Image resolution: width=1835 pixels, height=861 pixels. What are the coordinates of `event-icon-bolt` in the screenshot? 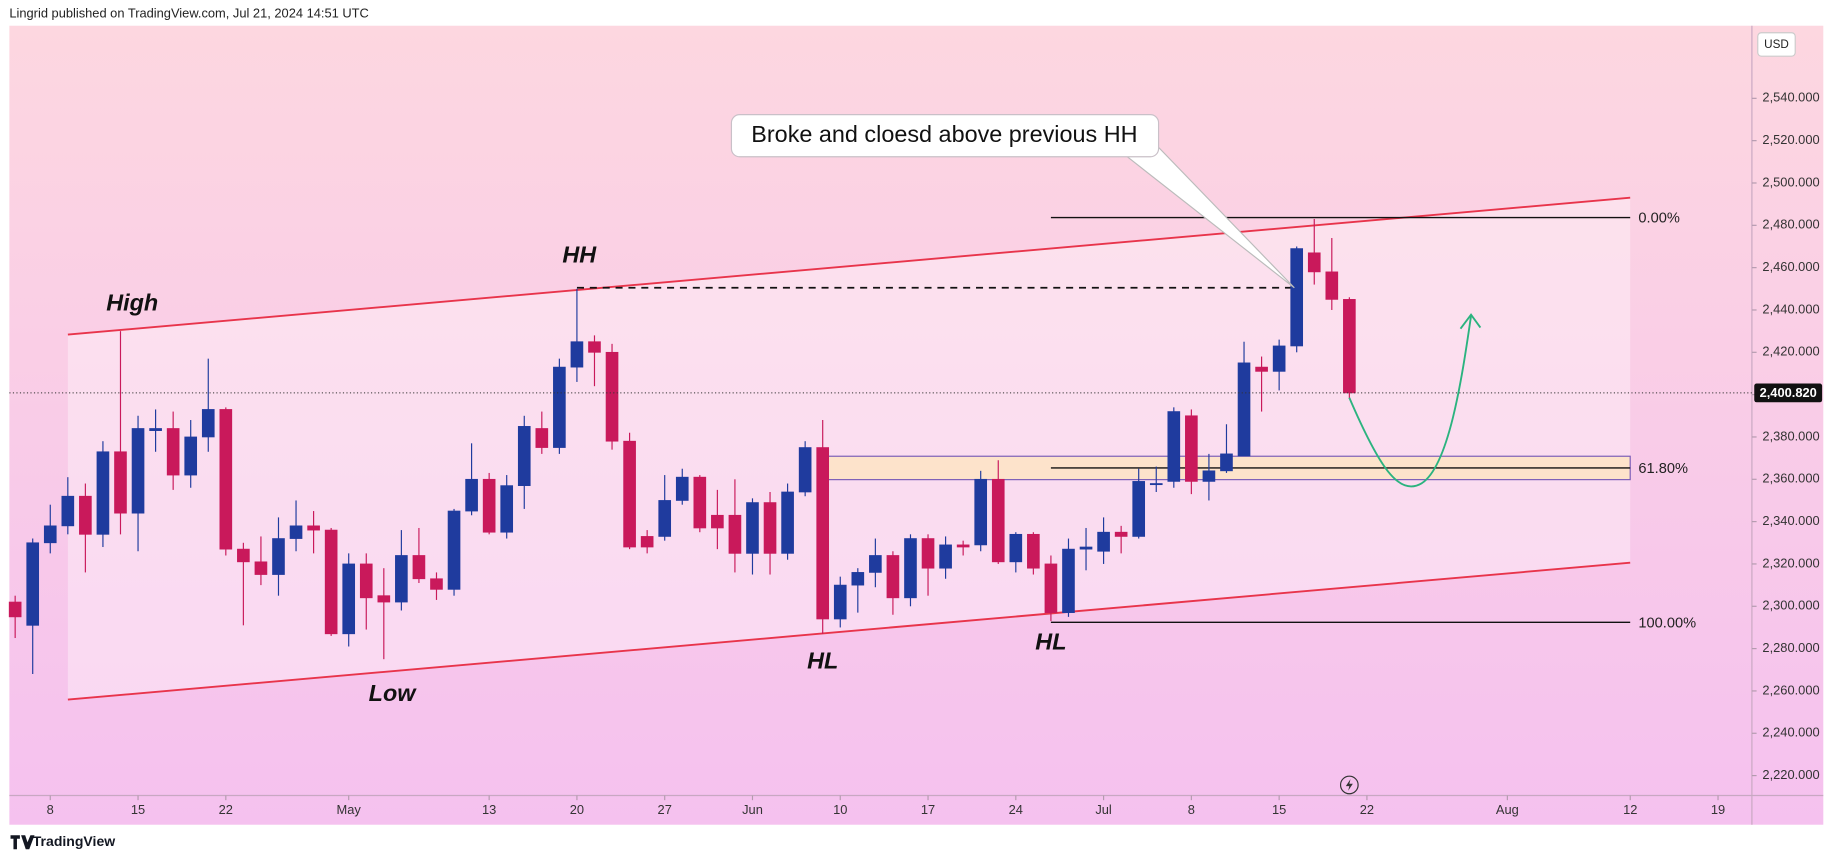 It's located at (1349, 785).